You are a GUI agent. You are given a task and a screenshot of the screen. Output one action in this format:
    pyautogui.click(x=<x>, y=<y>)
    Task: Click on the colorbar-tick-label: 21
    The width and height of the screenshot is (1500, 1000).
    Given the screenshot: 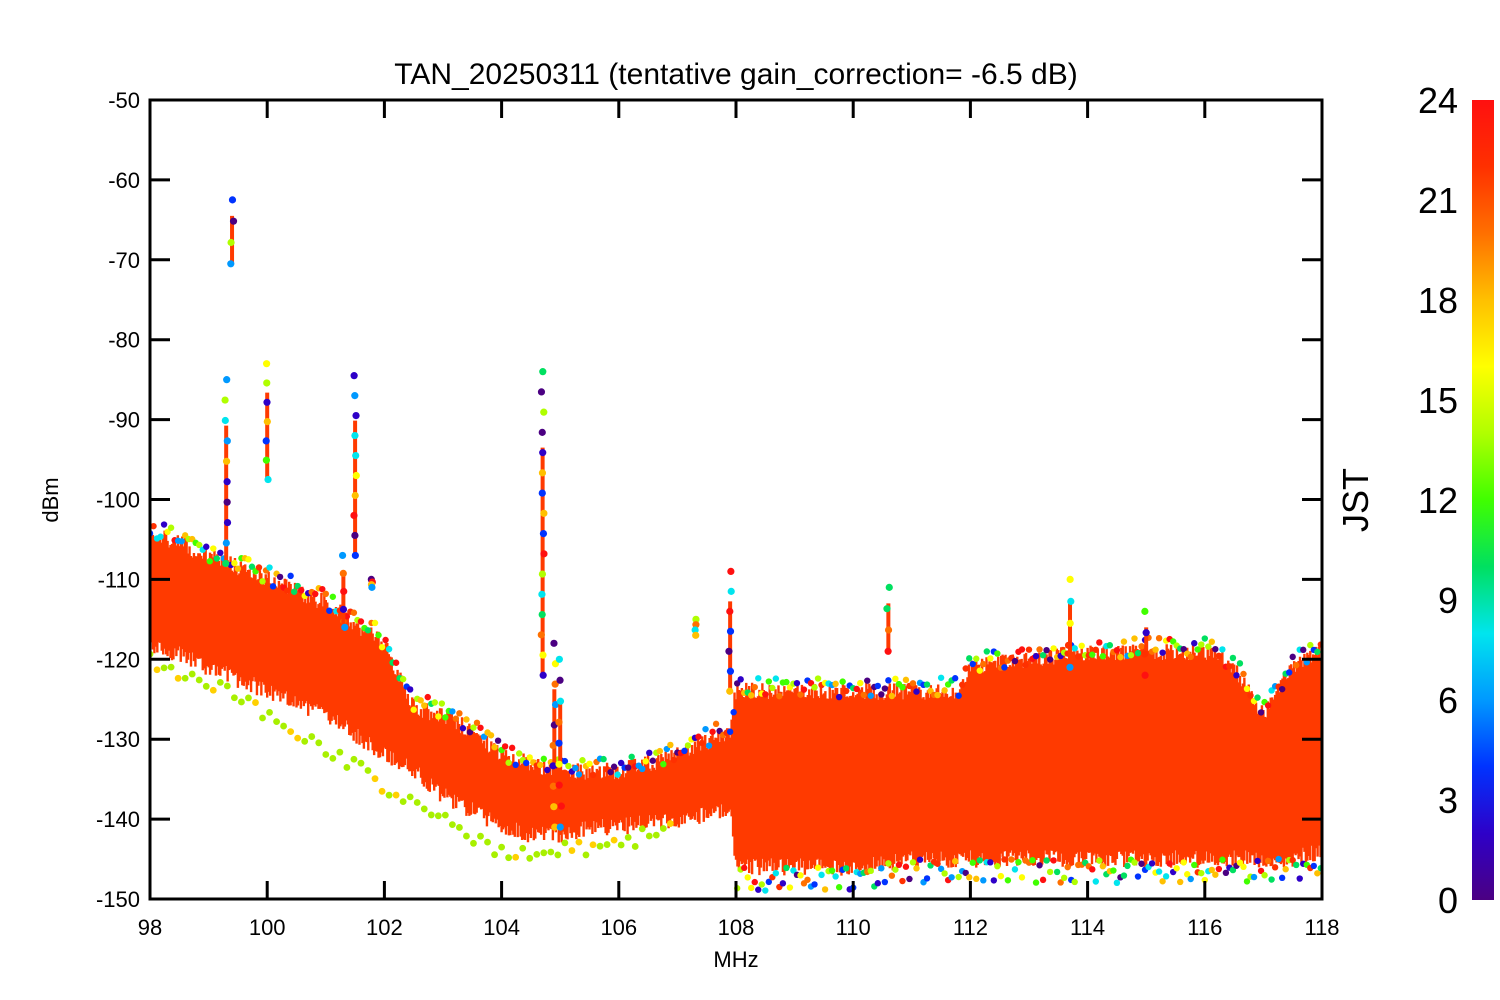 What is the action you would take?
    pyautogui.click(x=1438, y=200)
    